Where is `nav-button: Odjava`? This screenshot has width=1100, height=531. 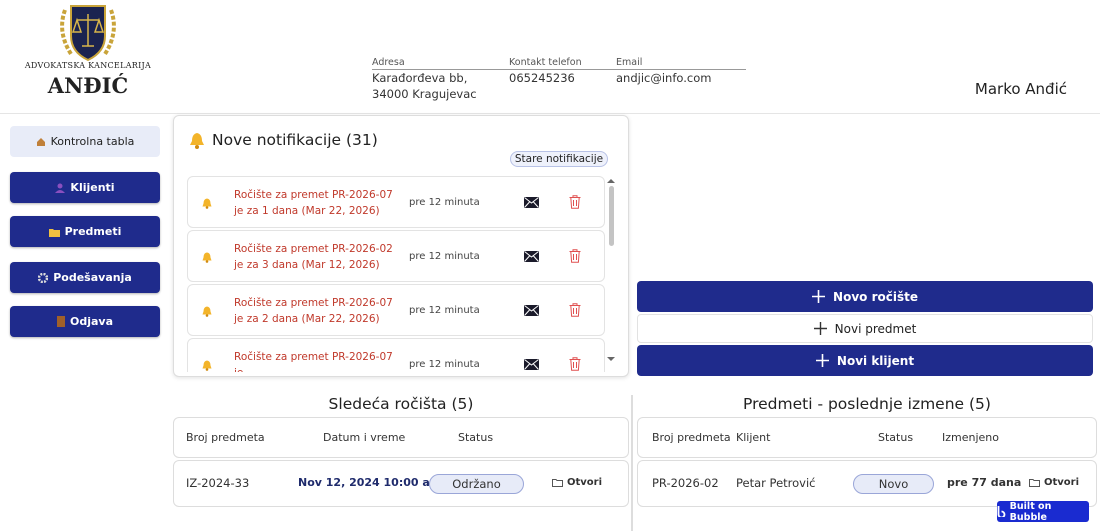
nav-button: Odjava is located at coordinates (85, 321).